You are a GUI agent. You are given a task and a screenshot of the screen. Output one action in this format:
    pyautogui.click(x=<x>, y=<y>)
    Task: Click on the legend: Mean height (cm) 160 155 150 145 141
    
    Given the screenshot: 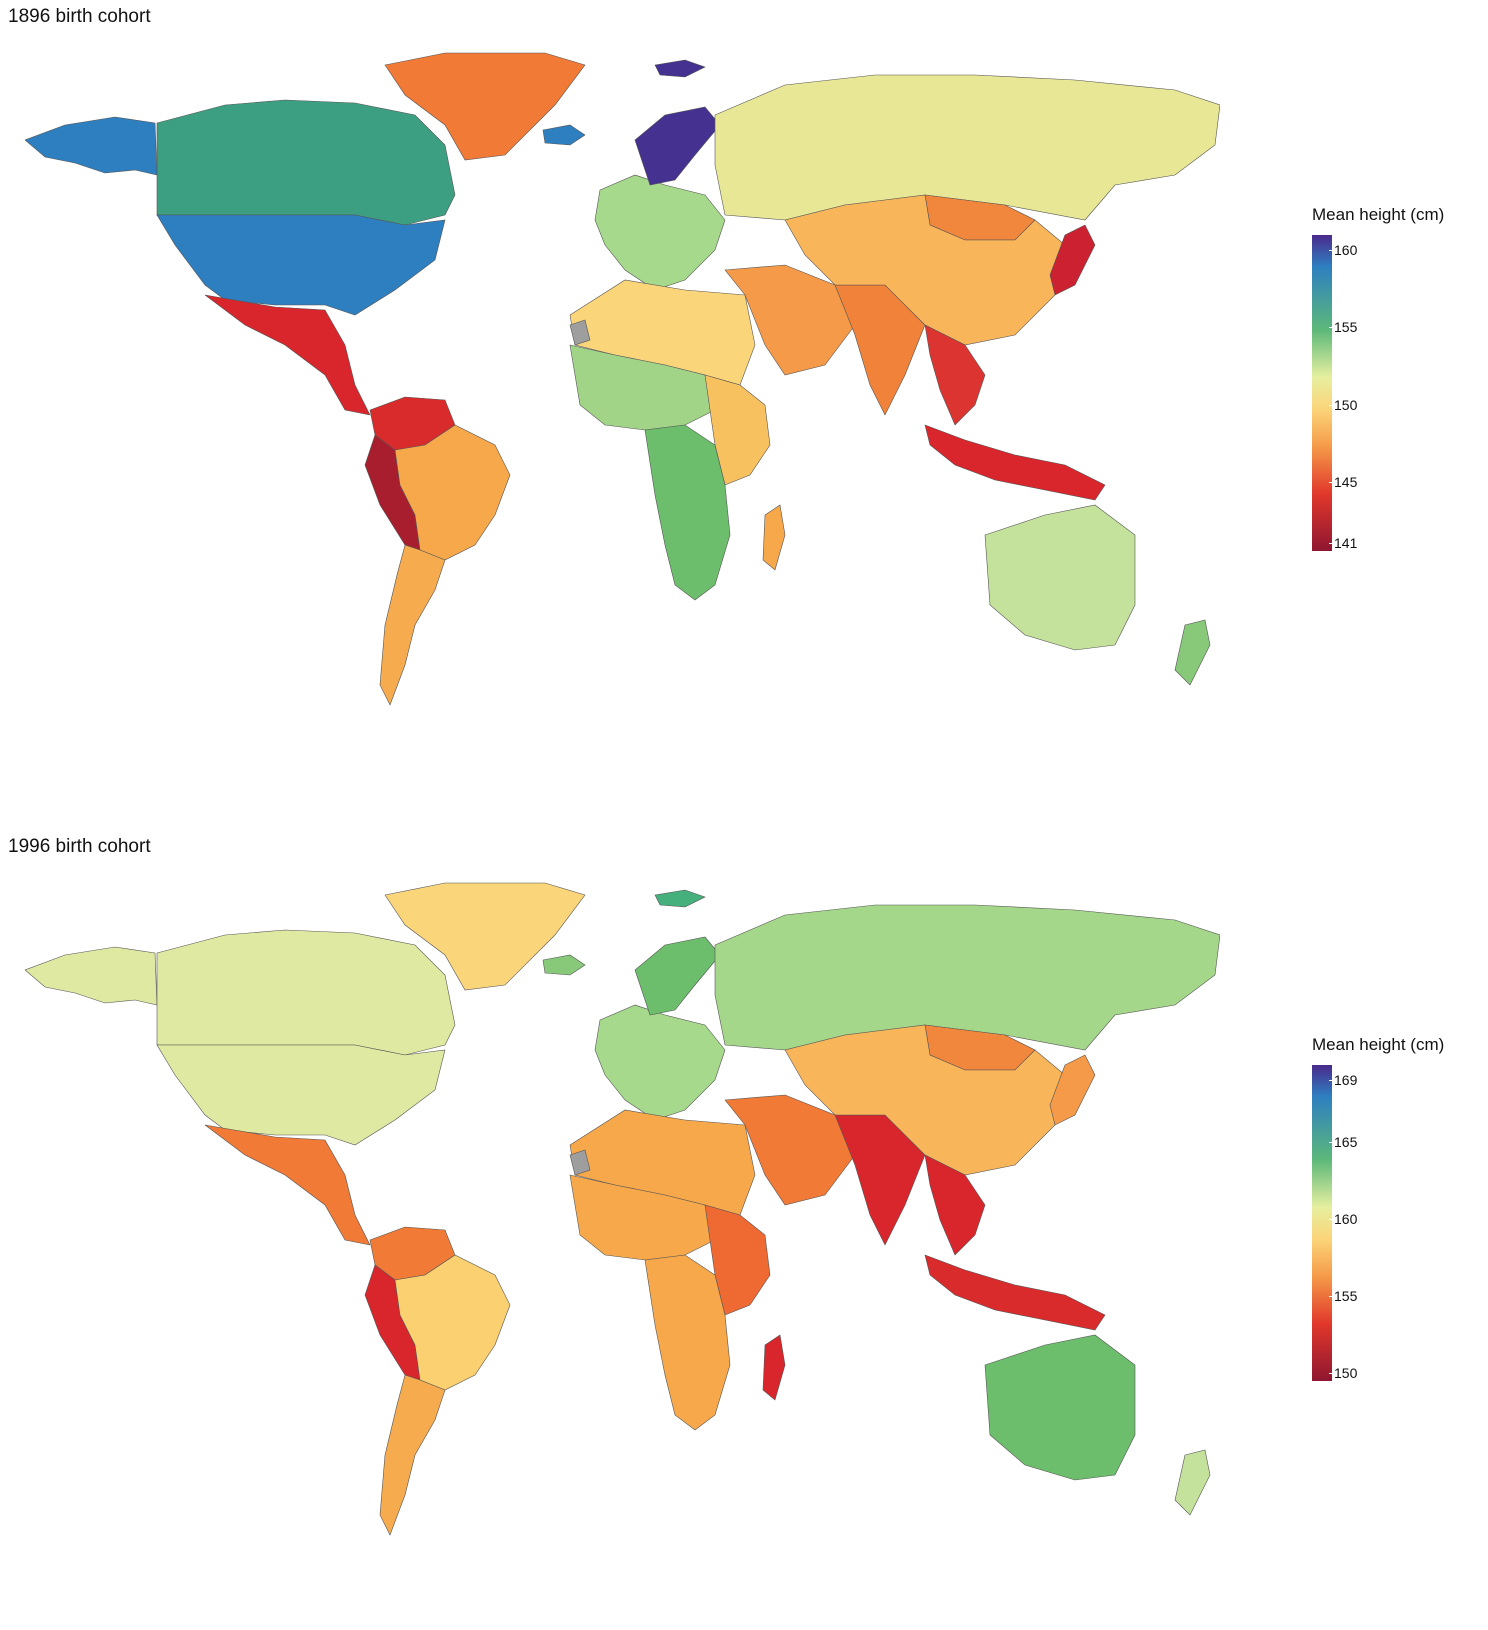 What is the action you would take?
    pyautogui.click(x=1397, y=385)
    